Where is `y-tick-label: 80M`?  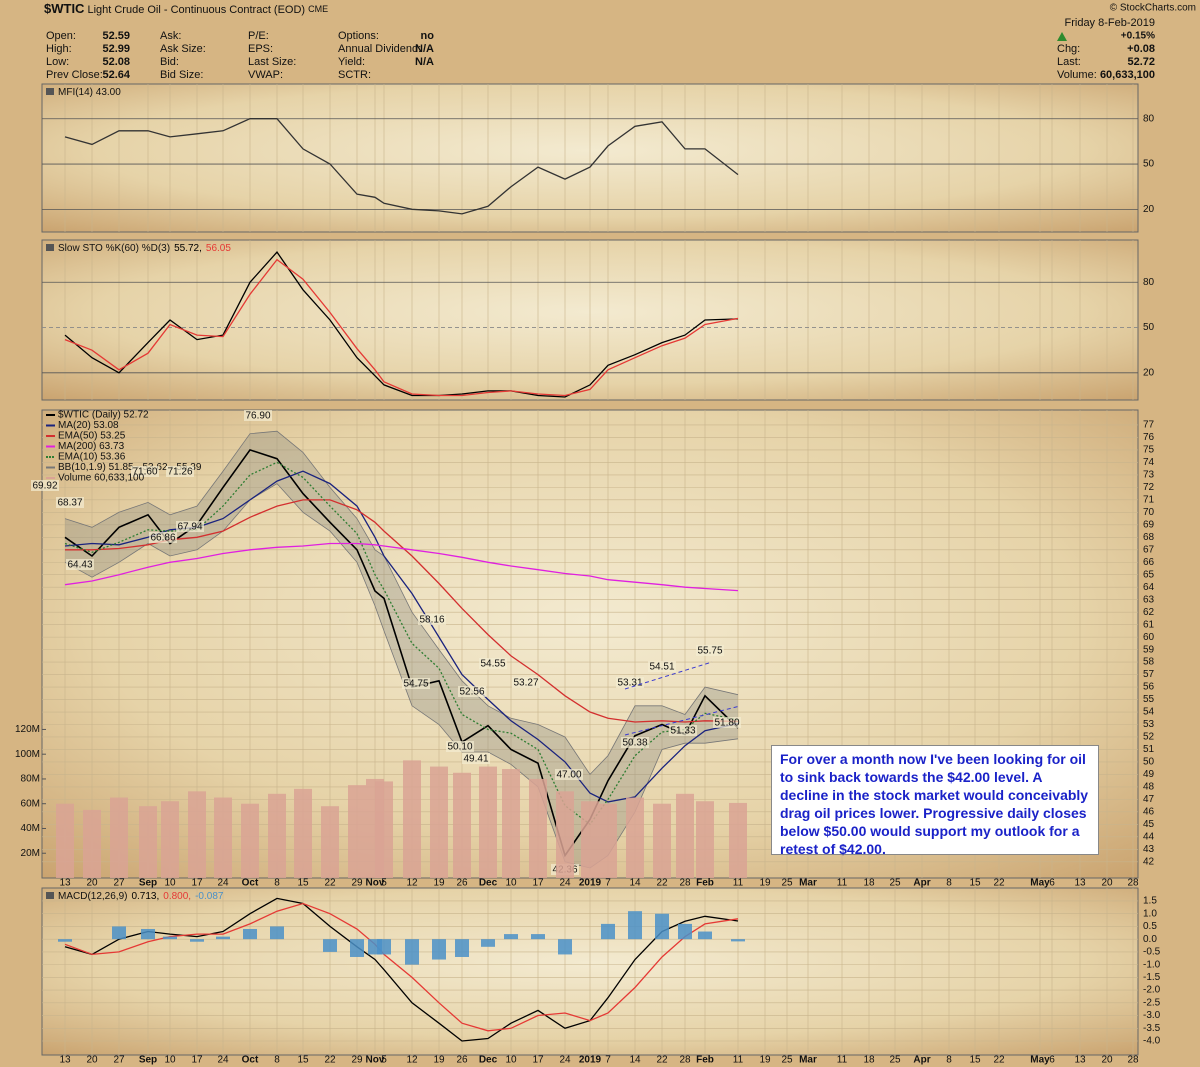 y-tick-label: 80M is located at coordinates (30, 779).